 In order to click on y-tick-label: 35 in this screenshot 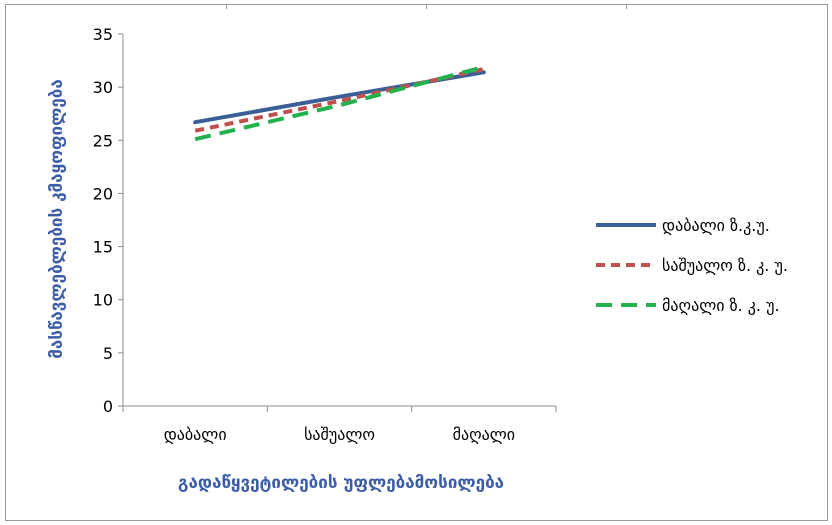, I will do `click(103, 34)`.